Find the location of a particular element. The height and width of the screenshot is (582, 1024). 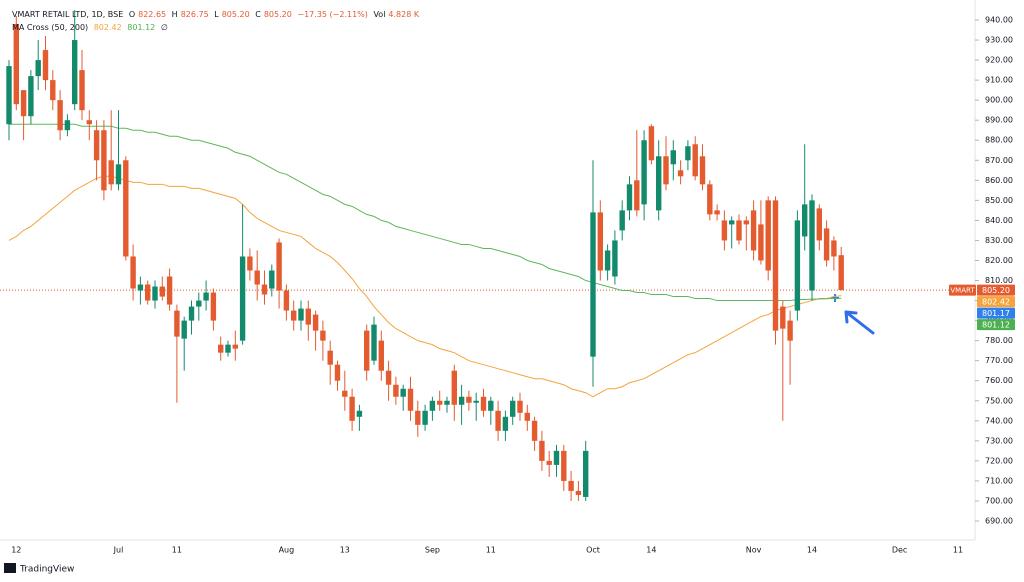

x-tick-label: 13 is located at coordinates (345, 550).